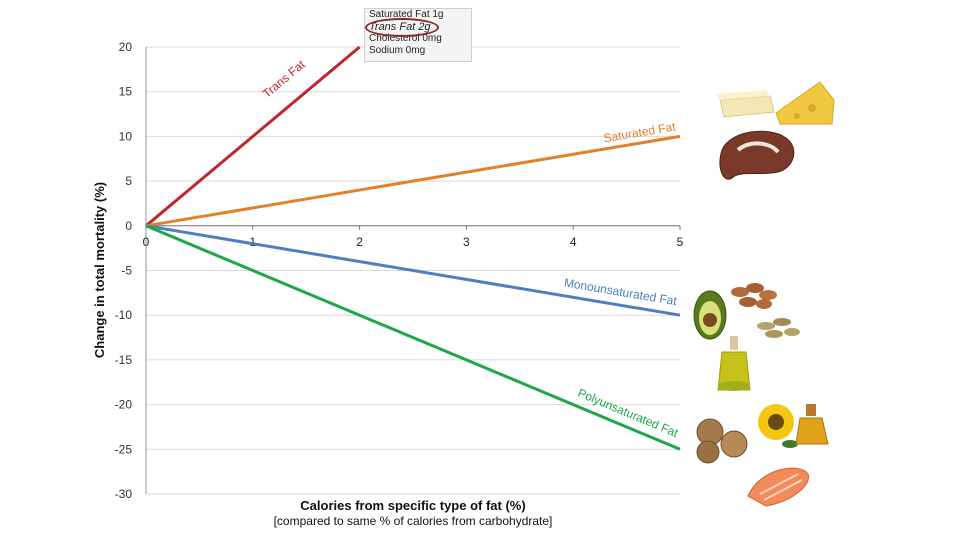 This screenshot has width=960, height=540. Describe the element at coordinates (754, 296) in the screenshot. I see `almonds-icon` at that location.